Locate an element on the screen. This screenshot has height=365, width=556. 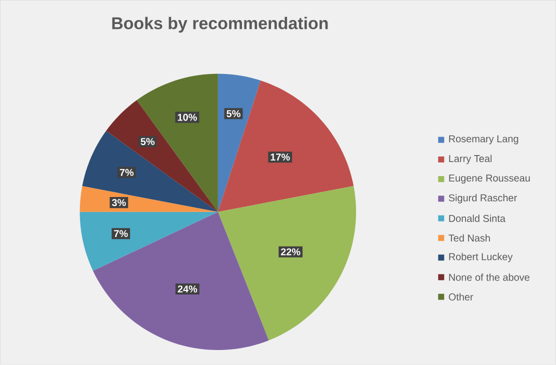
legend-label: Other is located at coordinates (461, 297).